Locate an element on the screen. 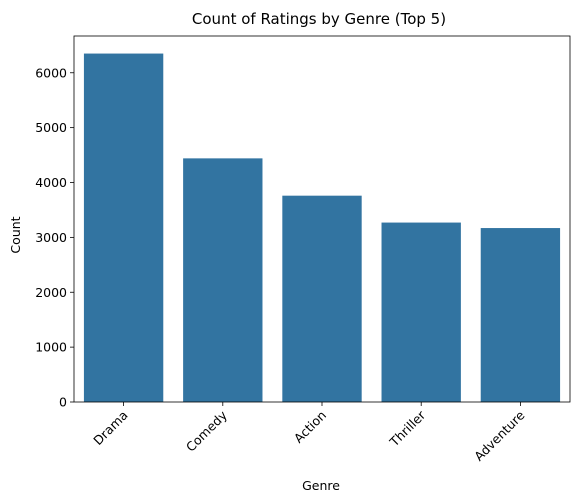  y-tick-label: 3000 is located at coordinates (51, 237).